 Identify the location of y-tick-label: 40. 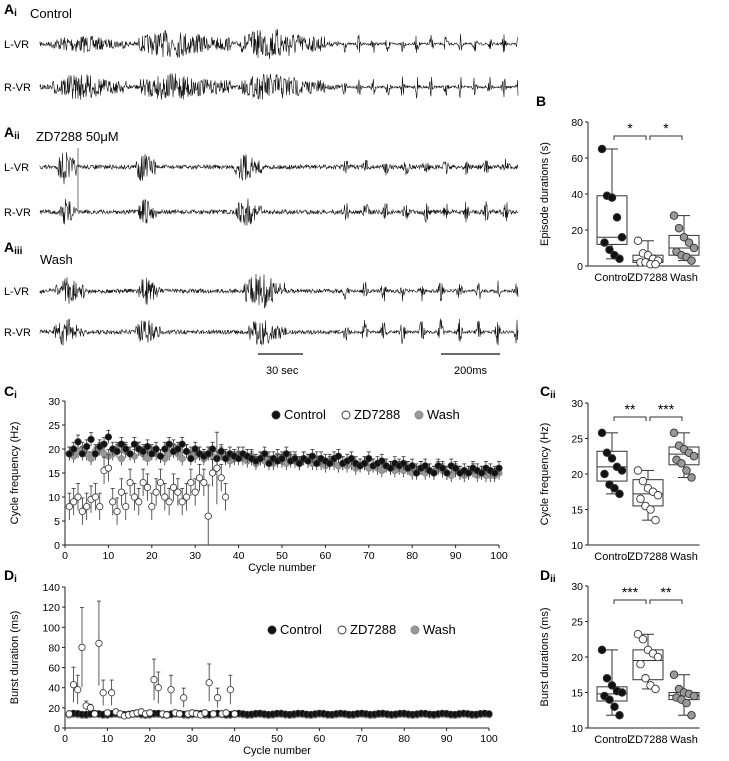
(54, 689).